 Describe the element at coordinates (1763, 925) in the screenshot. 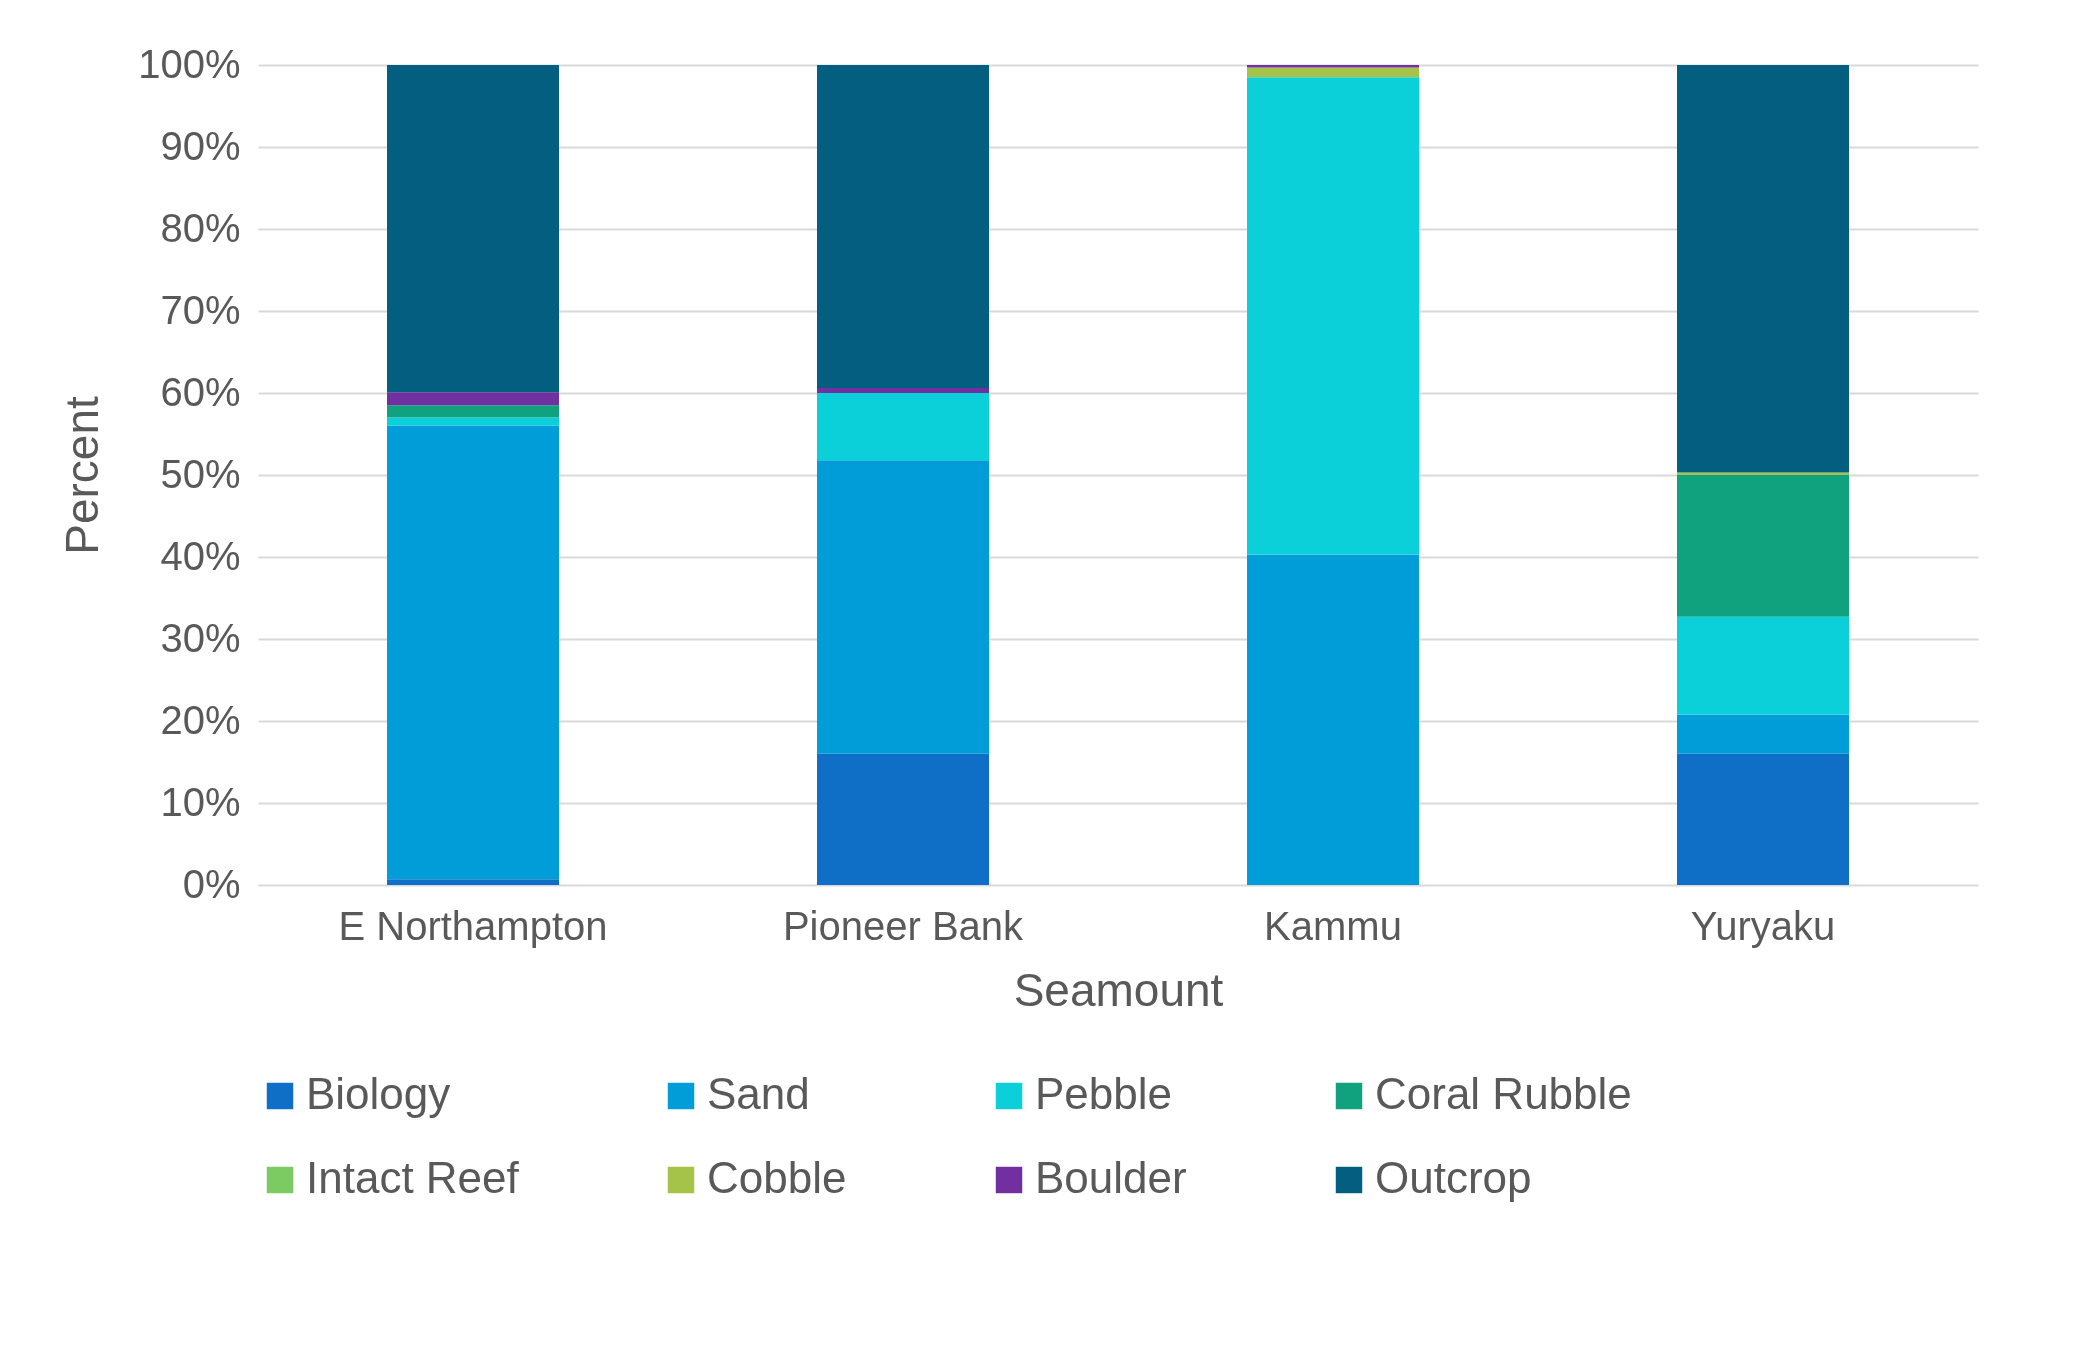

I see `x-tick-label: Yuryaku` at that location.